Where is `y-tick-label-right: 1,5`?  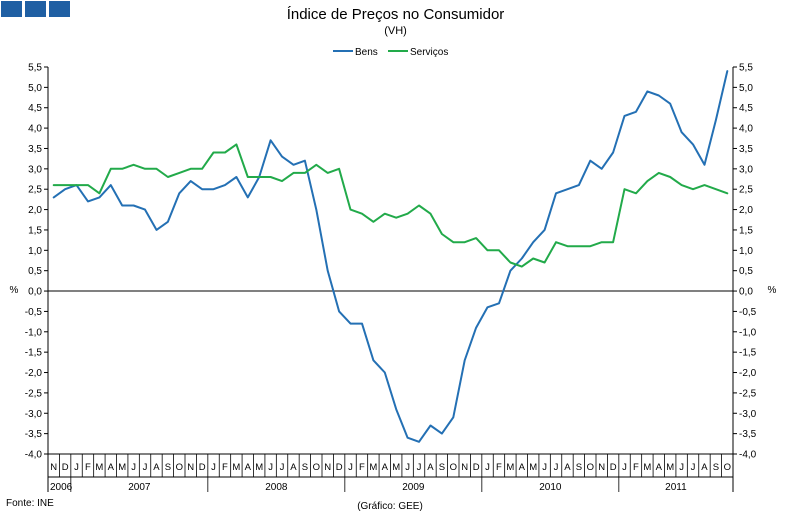
y-tick-label-right: 1,5 is located at coordinates (746, 230).